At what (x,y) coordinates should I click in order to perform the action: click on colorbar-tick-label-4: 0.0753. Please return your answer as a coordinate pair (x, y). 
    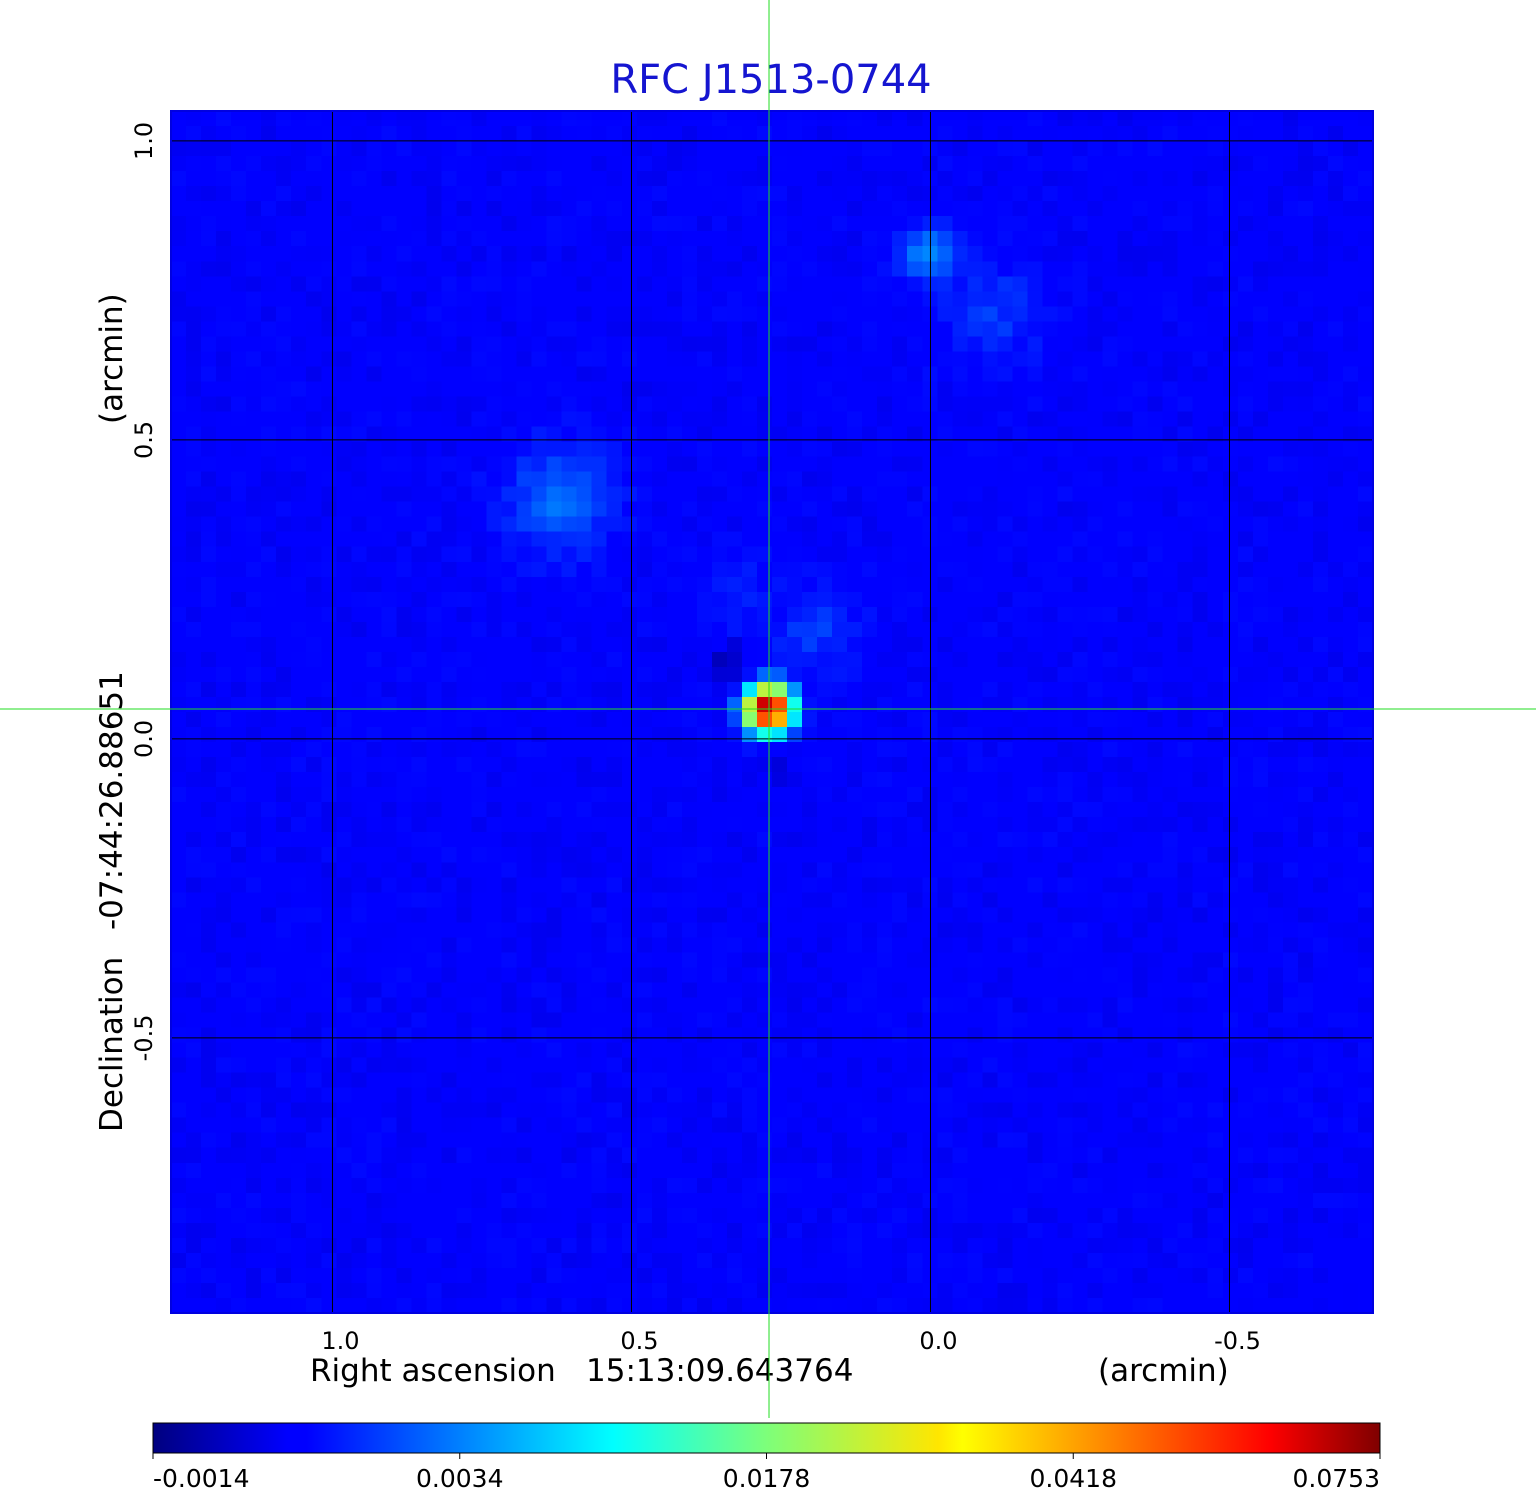
    Looking at the image, I should click on (1336, 1478).